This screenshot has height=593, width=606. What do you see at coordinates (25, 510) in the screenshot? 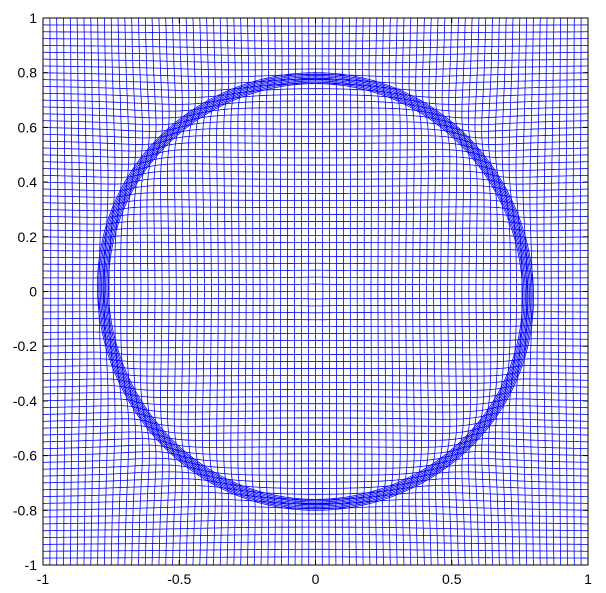
I see `y-tick-label: -0.8` at bounding box center [25, 510].